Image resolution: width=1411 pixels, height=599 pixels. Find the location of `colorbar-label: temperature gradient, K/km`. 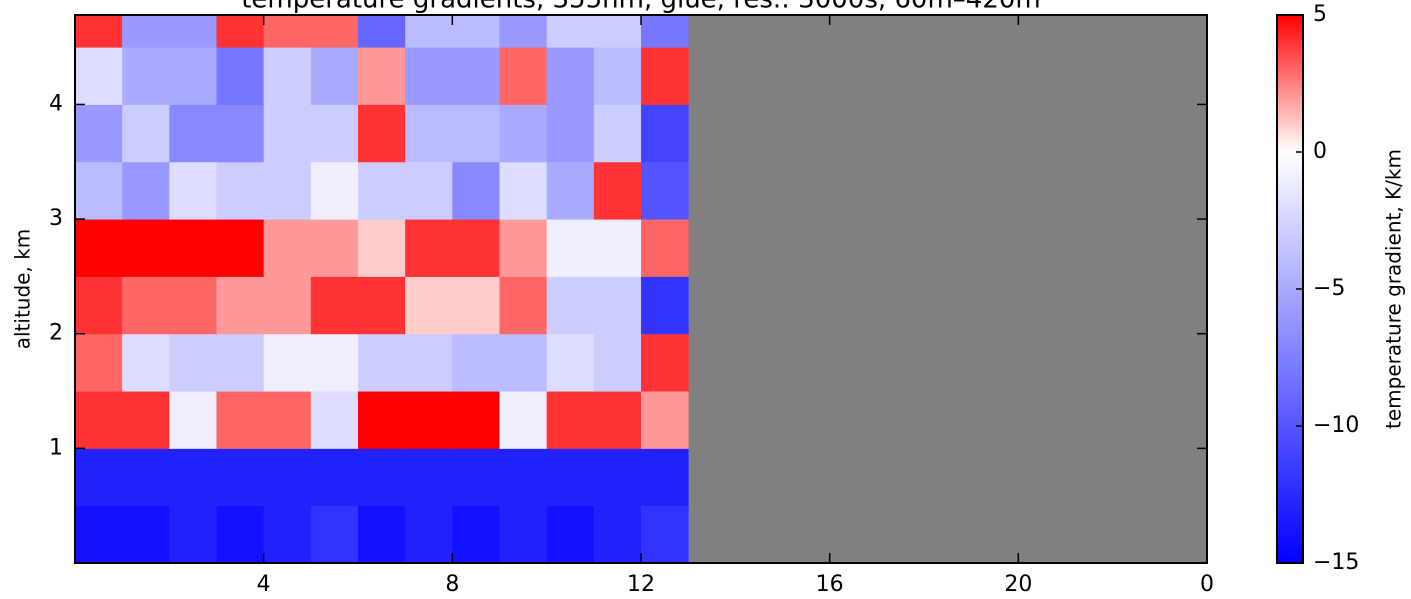

colorbar-label: temperature gradient, K/km is located at coordinates (1394, 289).